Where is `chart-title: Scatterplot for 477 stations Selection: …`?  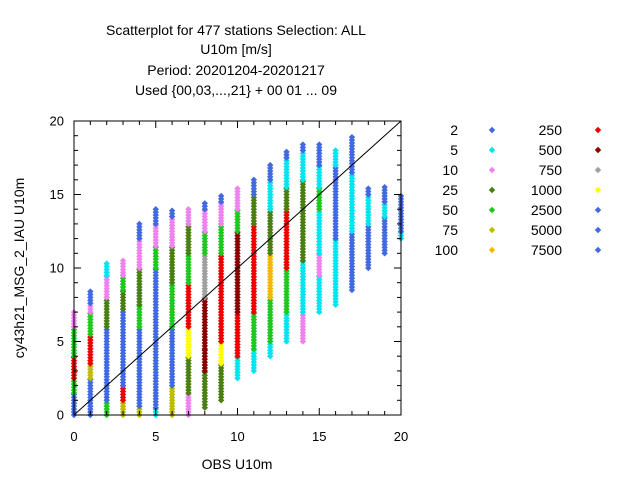 chart-title: Scatterplot for 477 stations Selection: … is located at coordinates (236, 60).